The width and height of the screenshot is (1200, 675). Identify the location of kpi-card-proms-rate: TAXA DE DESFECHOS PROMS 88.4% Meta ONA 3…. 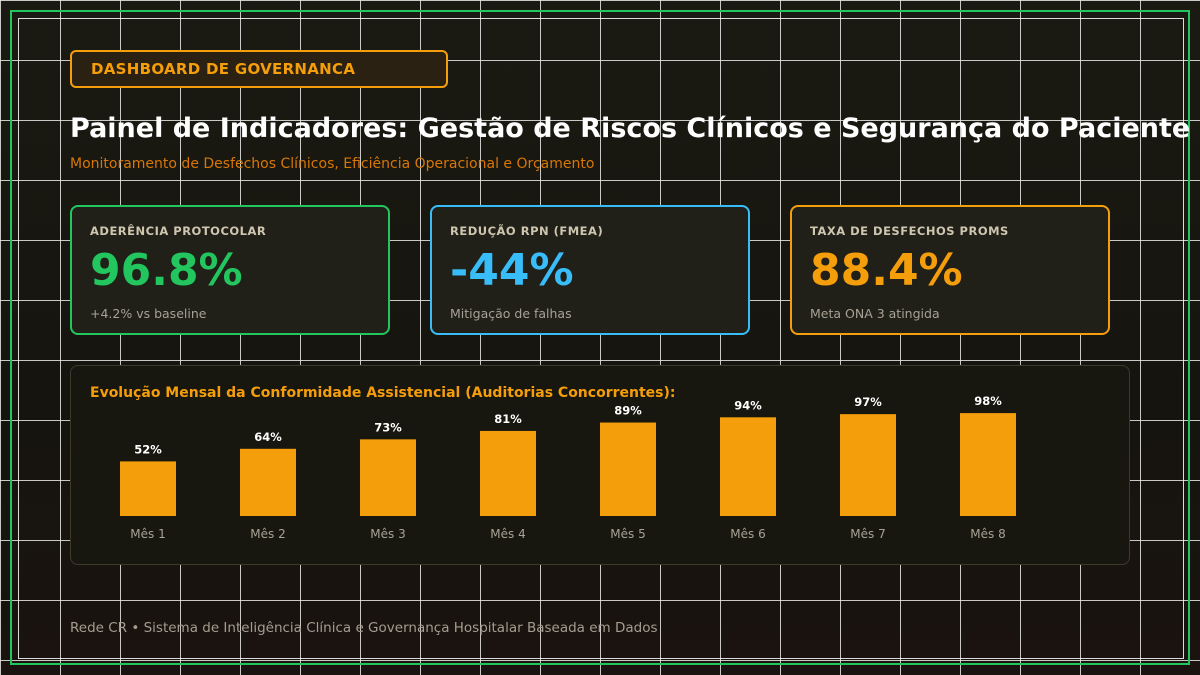
(950, 270).